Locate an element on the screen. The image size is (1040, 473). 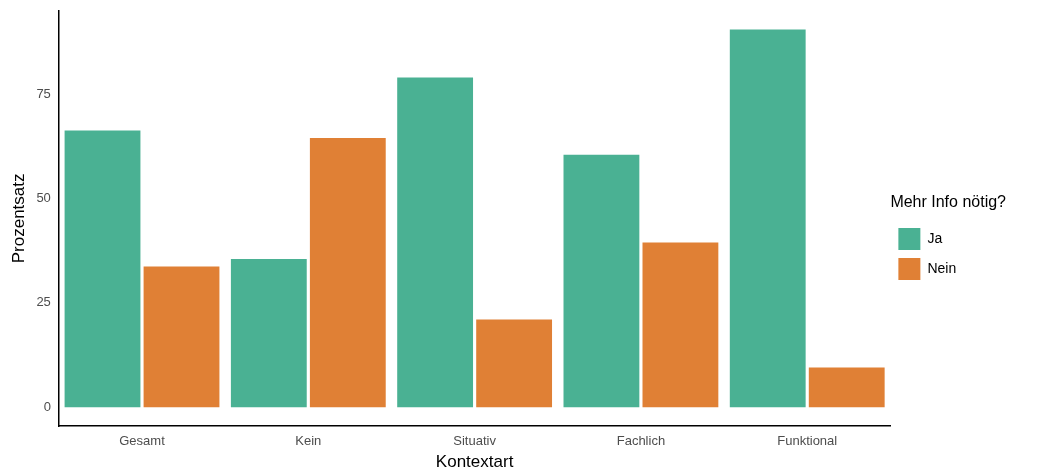
x-axis-title: Kontextart is located at coordinates (474, 462).